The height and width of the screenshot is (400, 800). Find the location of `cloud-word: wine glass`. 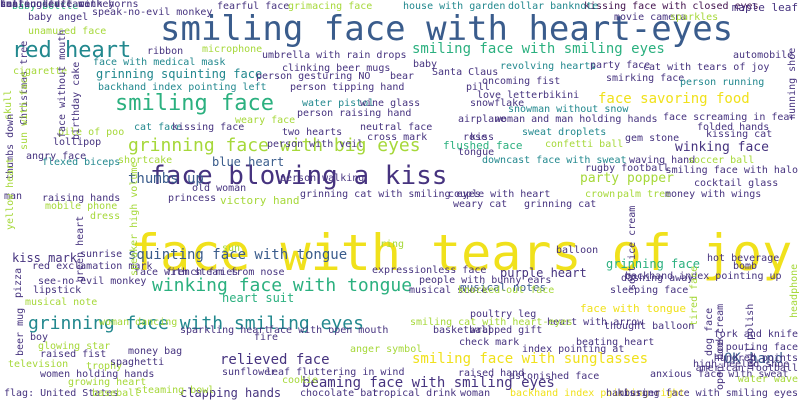

cloud-word: wine glass is located at coordinates (390, 103).